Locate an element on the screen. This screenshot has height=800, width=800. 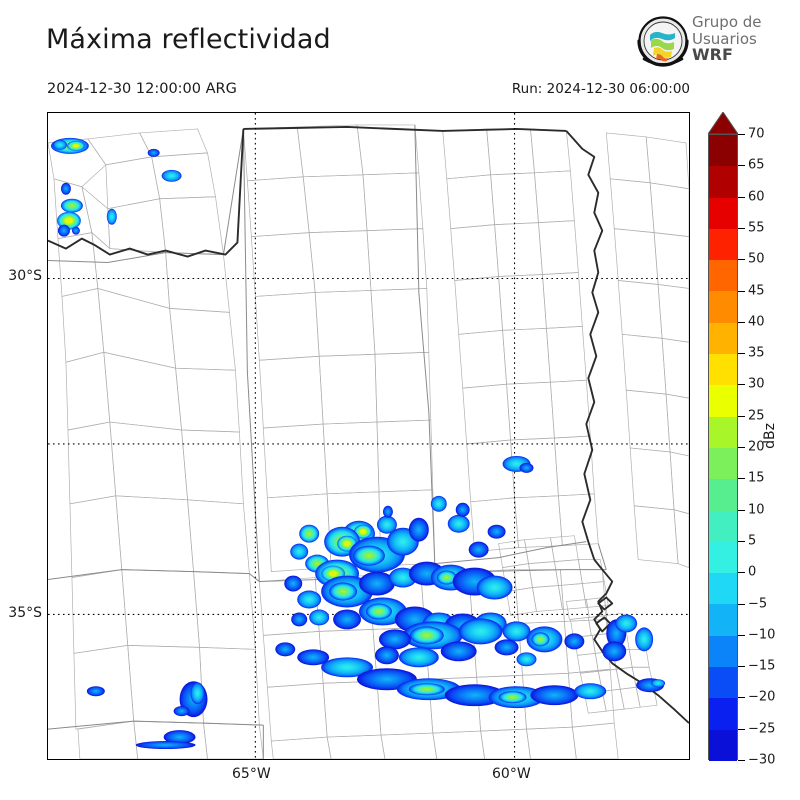
colorbar-tick-label: 30 is located at coordinates (756, 384).